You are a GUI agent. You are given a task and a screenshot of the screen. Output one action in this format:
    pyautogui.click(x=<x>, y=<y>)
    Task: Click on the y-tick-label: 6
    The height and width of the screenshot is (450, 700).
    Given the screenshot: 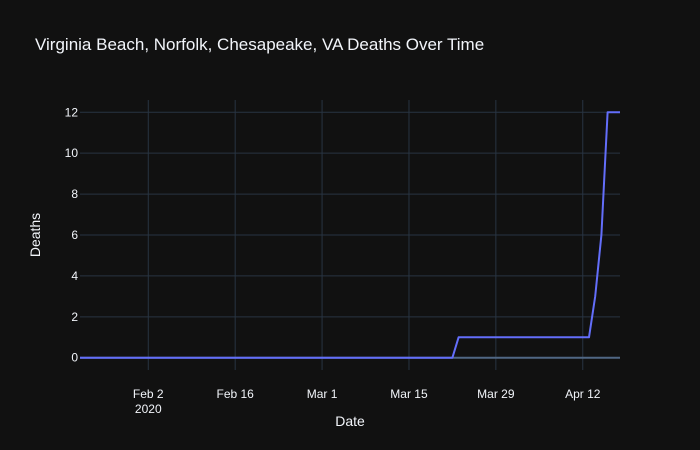 What is the action you would take?
    pyautogui.click(x=74, y=235)
    